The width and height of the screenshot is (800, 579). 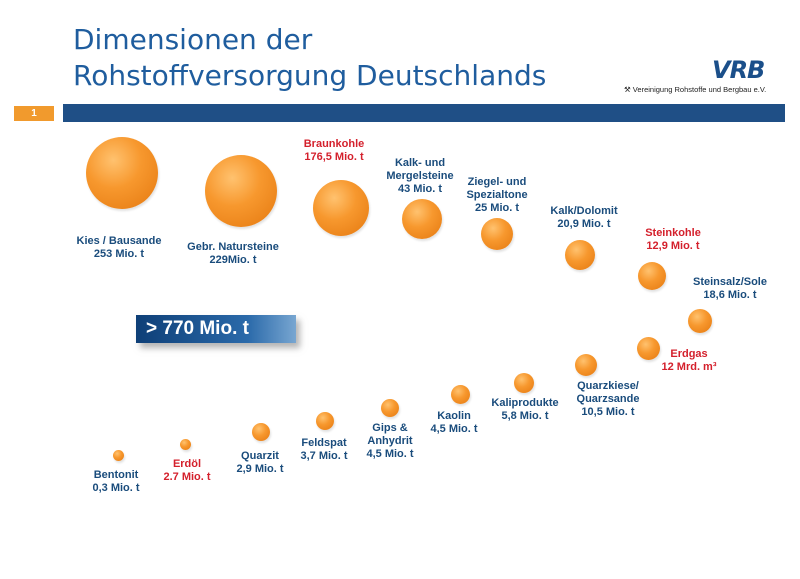 What do you see at coordinates (324, 456) in the screenshot?
I see `label-feldspat-value: 3,7 Mio. t` at bounding box center [324, 456].